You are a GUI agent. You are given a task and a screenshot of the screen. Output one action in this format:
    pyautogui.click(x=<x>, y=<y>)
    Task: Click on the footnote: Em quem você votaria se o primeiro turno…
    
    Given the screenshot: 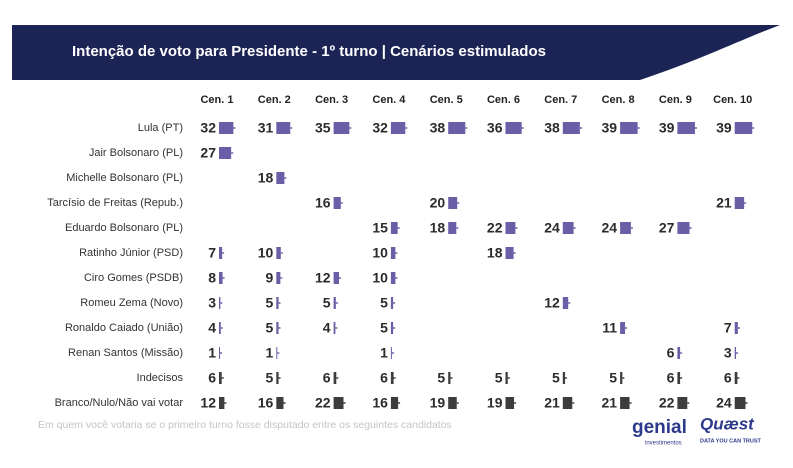 What is the action you would take?
    pyautogui.click(x=245, y=425)
    